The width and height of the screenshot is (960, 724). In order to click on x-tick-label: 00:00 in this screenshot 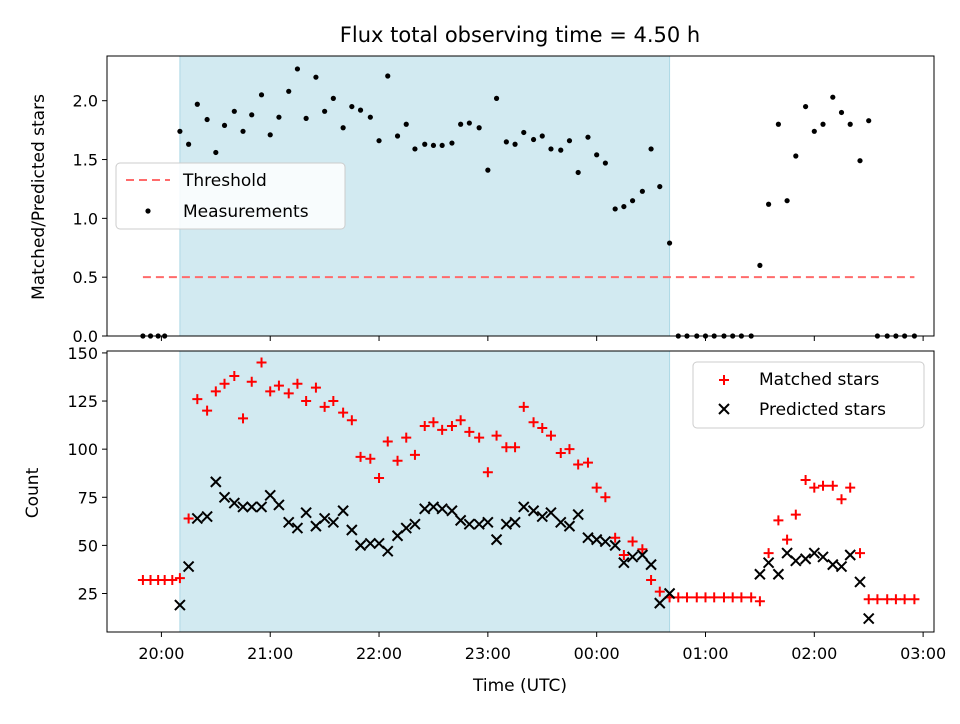, I will do `click(597, 653)`.